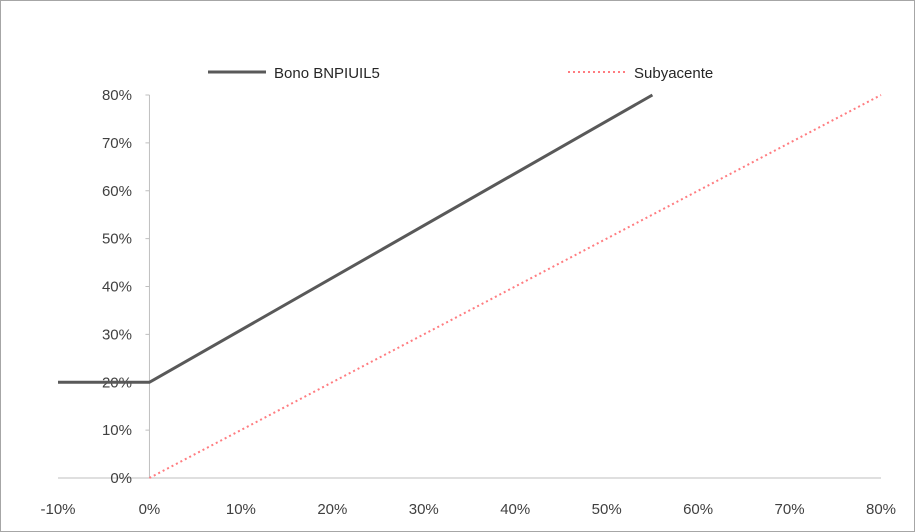  Describe the element at coordinates (57, 509) in the screenshot. I see `x-tick-label: -10%` at that location.